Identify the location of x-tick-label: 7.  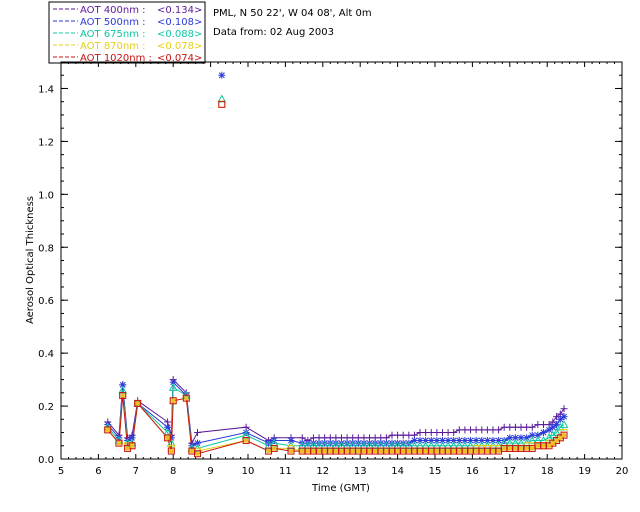
(136, 471).